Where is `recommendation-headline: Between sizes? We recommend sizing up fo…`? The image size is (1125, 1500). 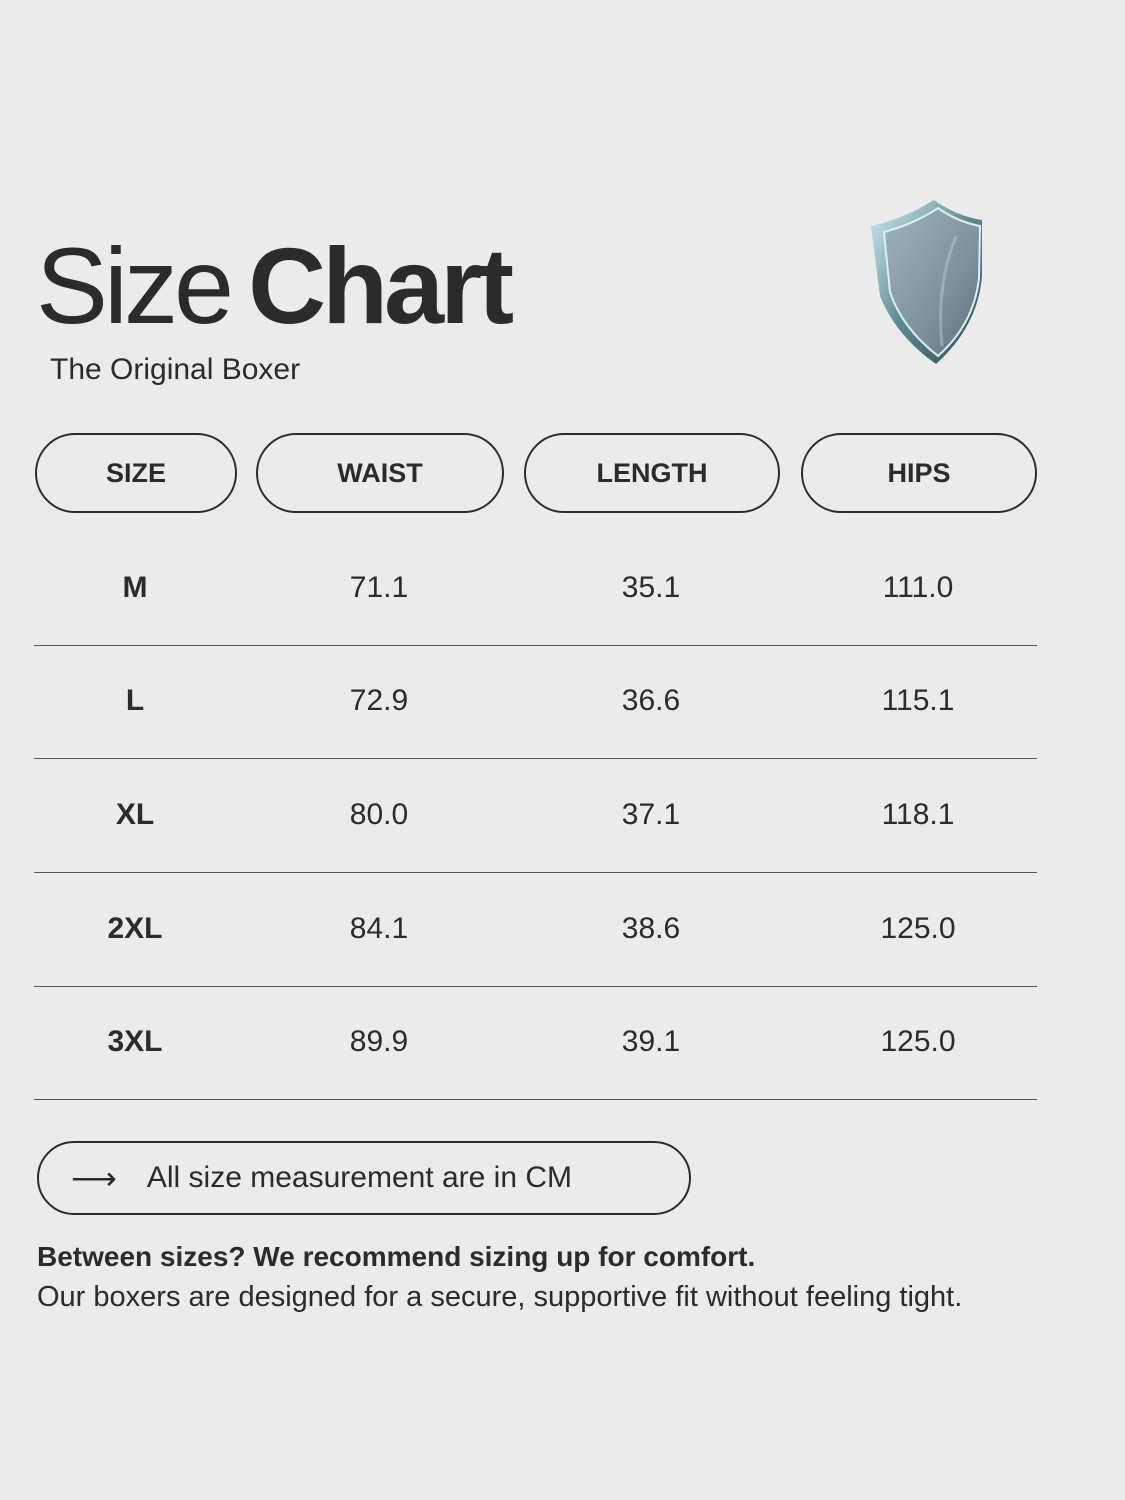
recommendation-headline: Between sizes? We recommend sizing up fo… is located at coordinates (396, 1256).